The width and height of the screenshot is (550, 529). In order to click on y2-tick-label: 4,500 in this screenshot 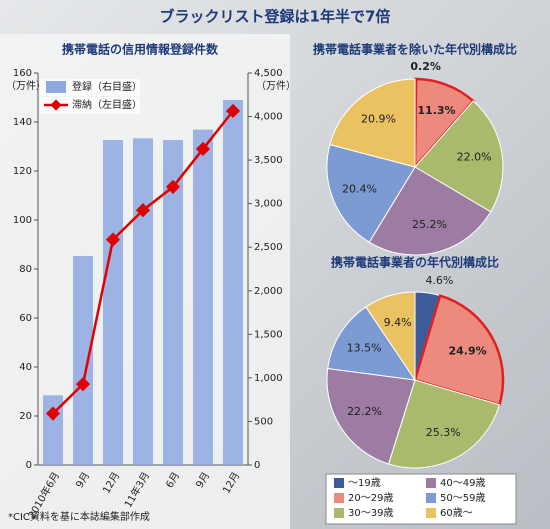, I will do `click(268, 73)`.